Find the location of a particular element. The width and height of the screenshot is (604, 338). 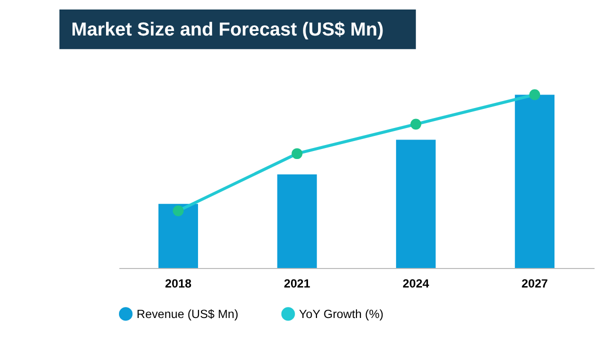

x-tick-label: 2018 is located at coordinates (178, 283).